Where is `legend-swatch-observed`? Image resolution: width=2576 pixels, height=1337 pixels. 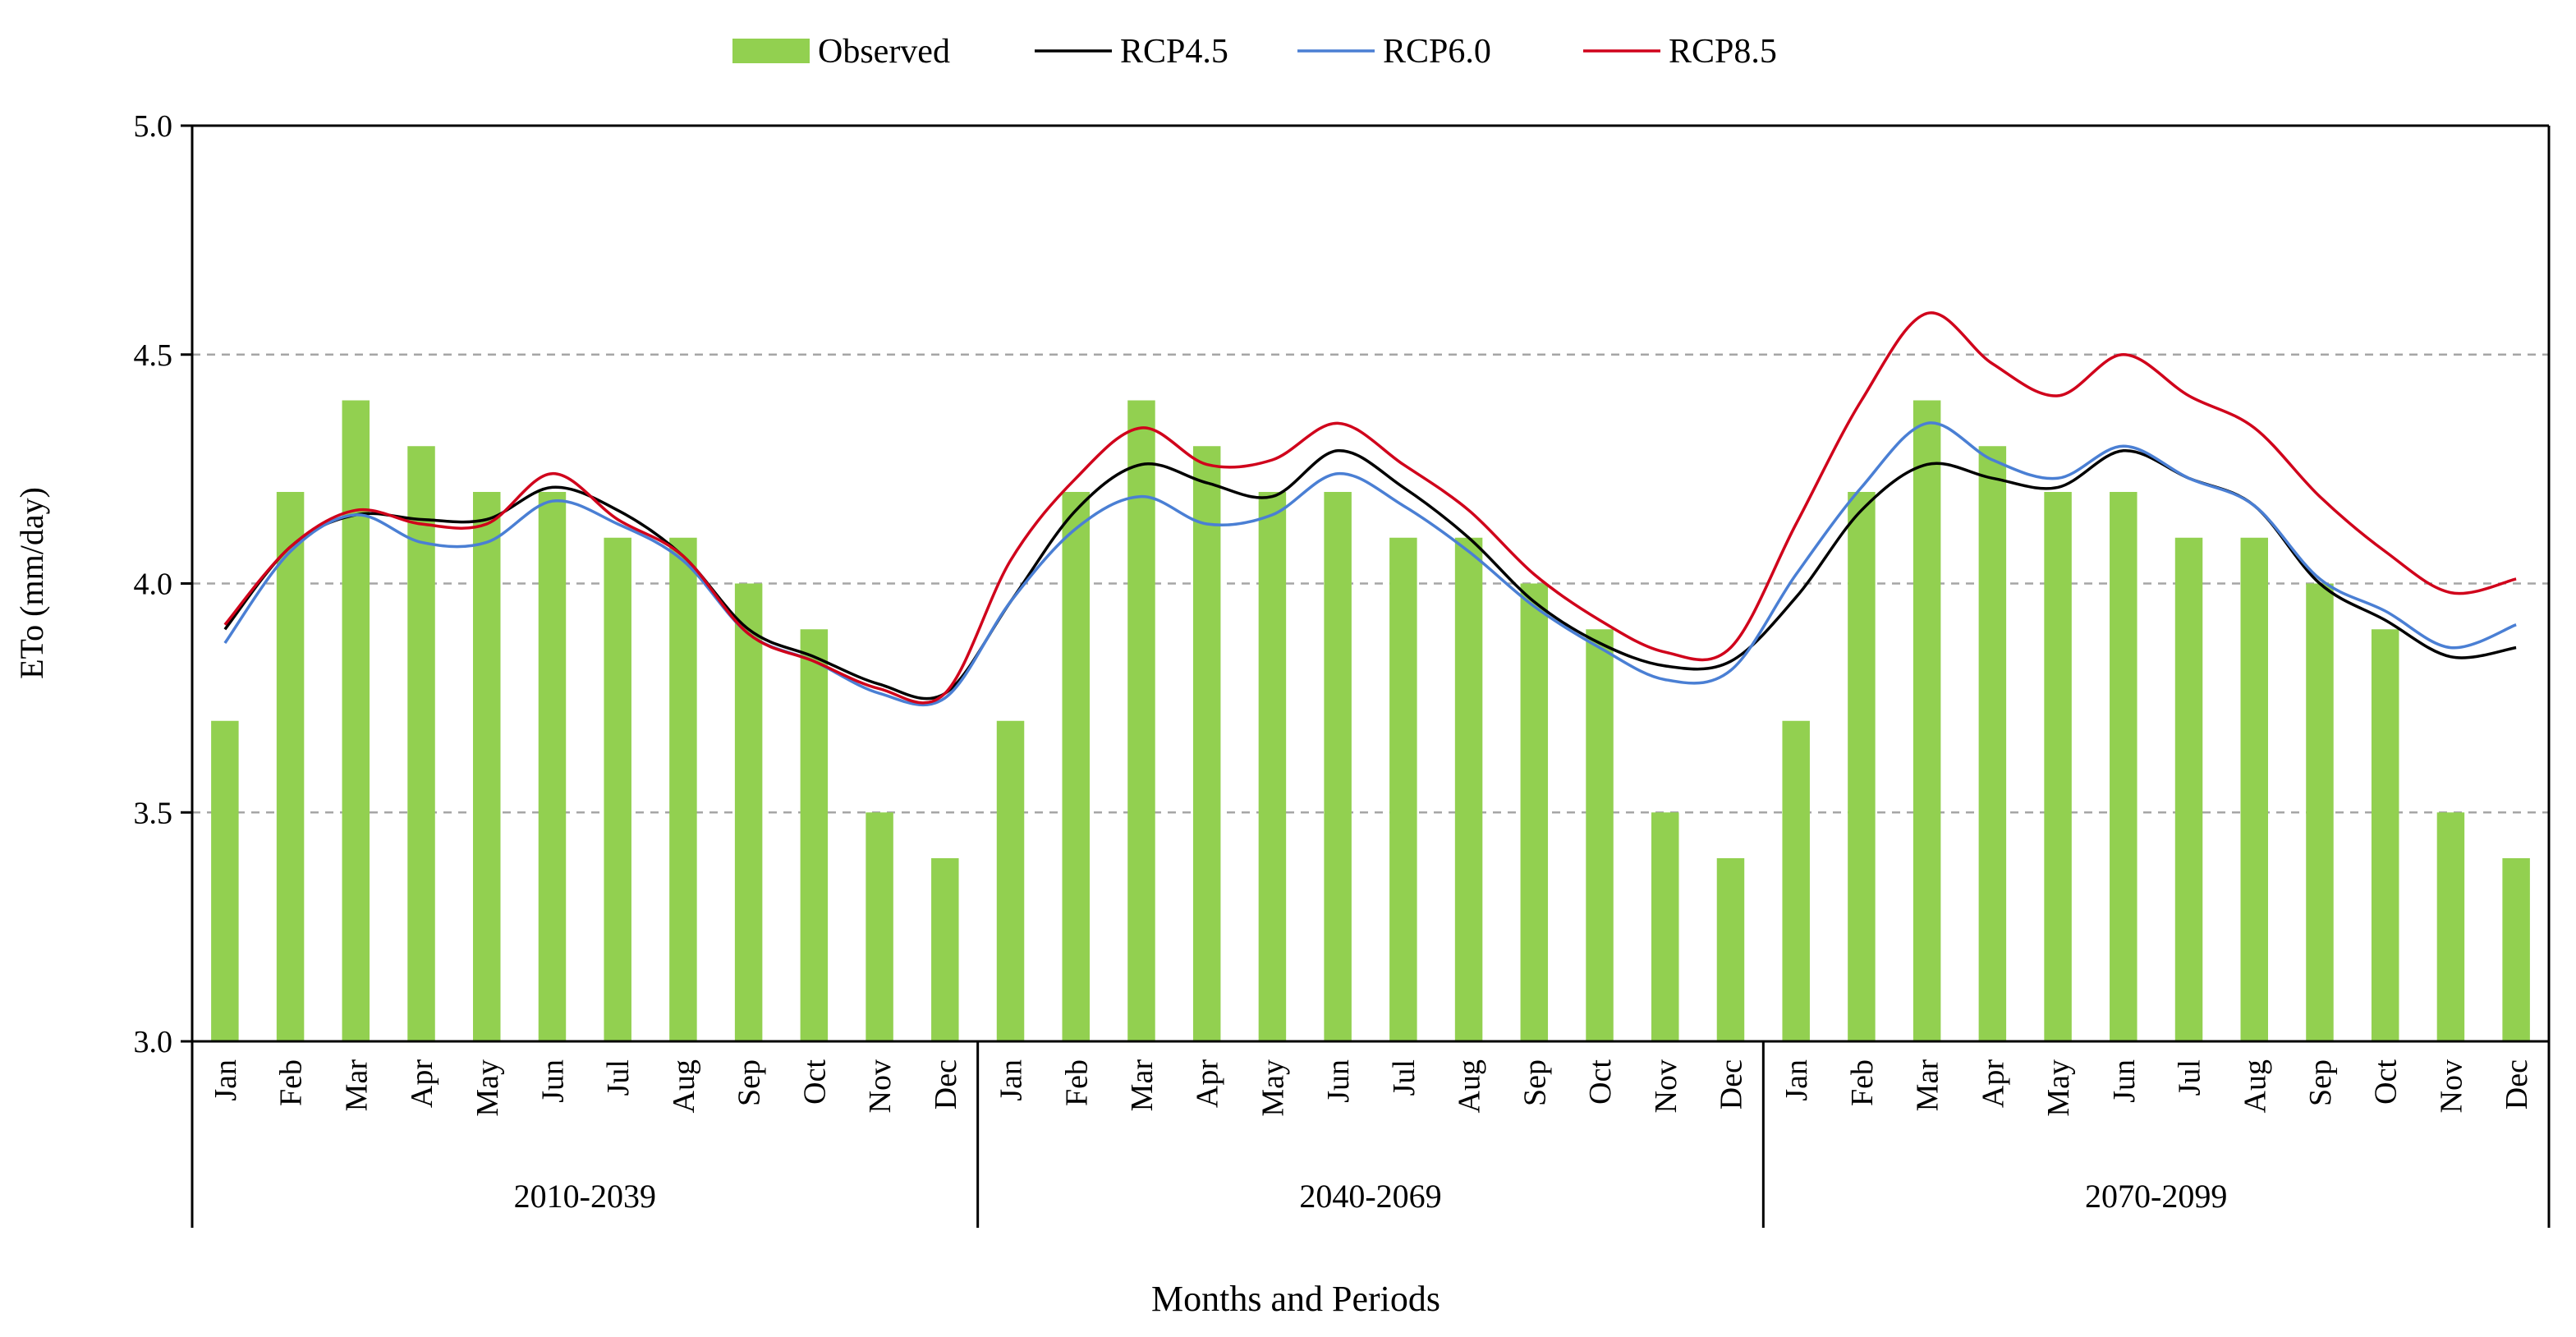
legend-swatch-observed is located at coordinates (771, 51).